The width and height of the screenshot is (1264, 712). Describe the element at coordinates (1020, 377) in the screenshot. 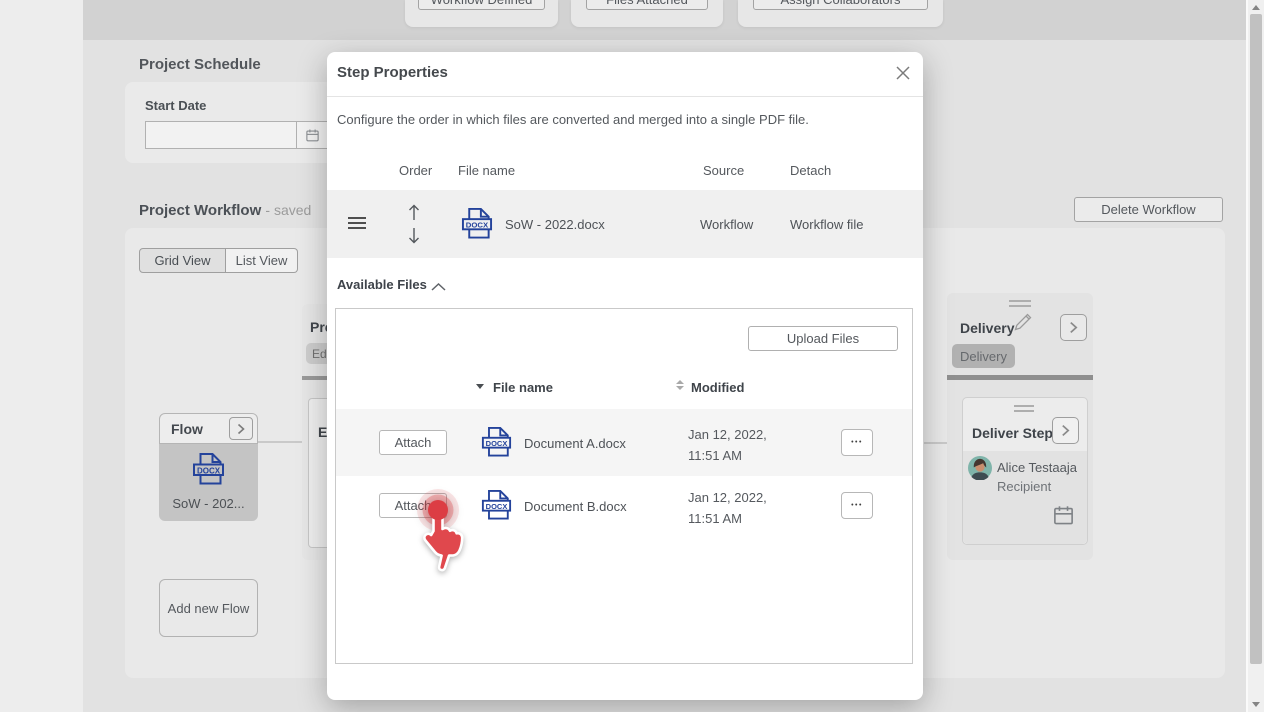

I see `delivery-divider` at that location.